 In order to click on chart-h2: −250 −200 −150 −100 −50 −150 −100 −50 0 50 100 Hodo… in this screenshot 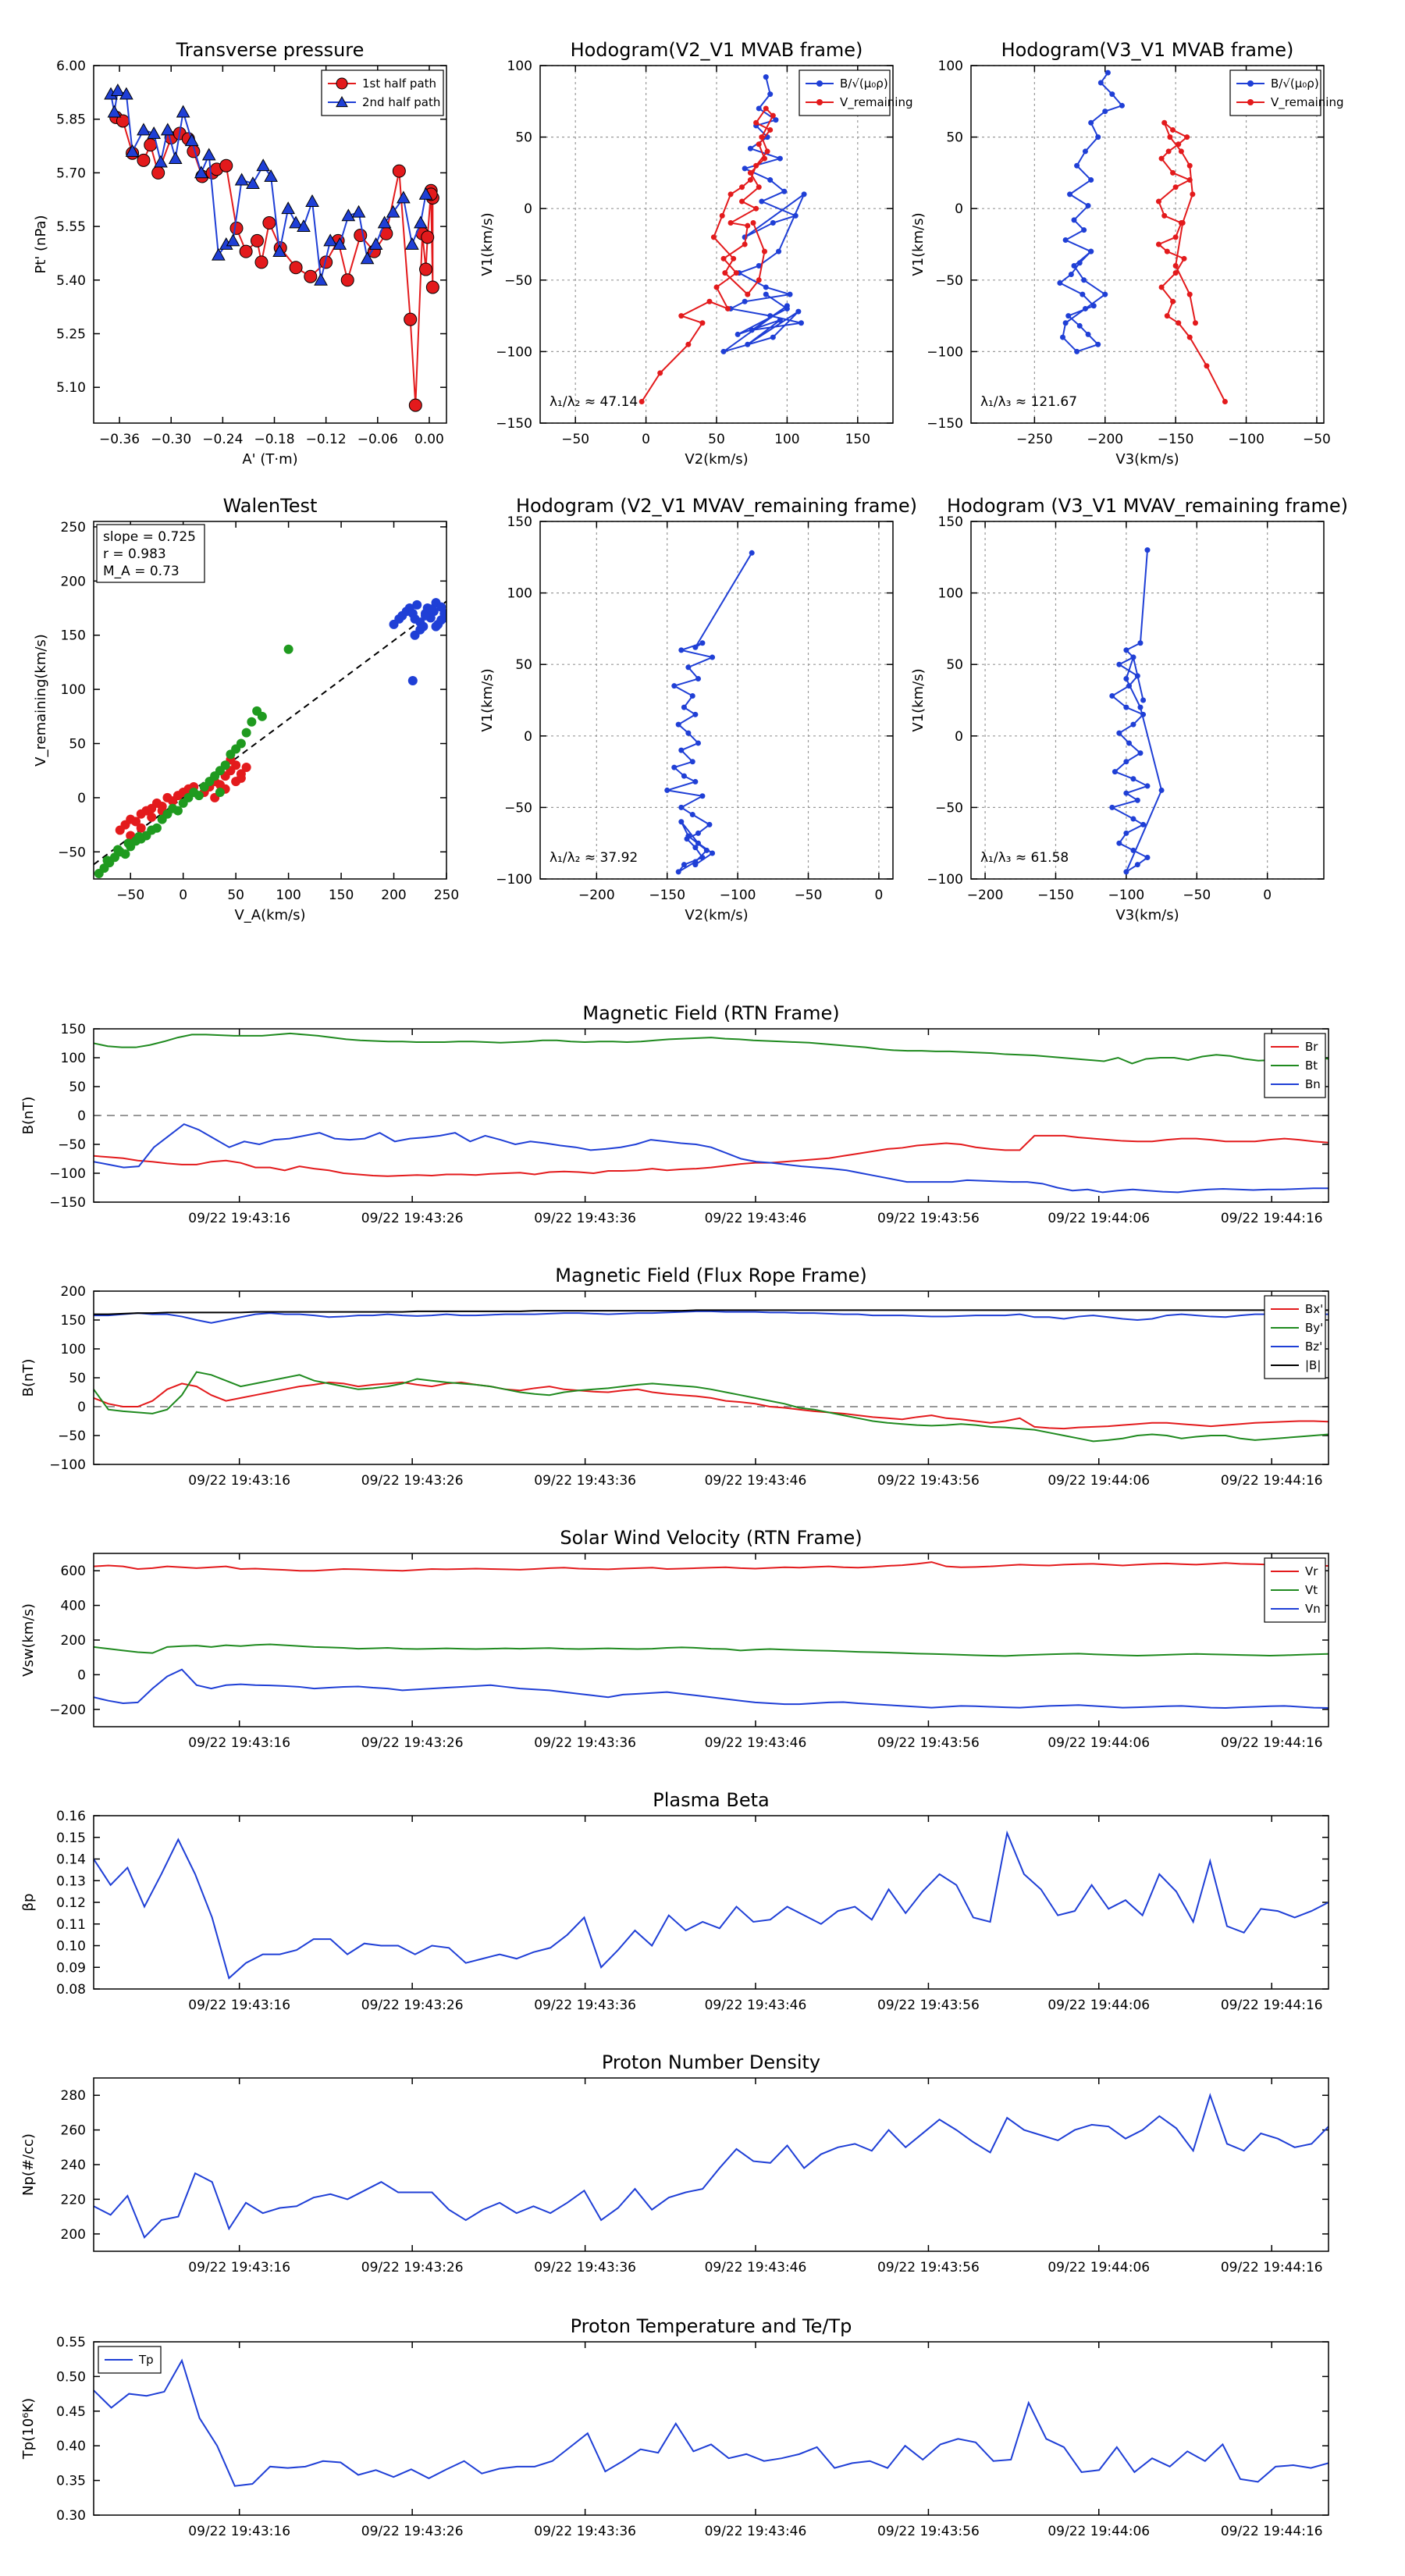, I will do `click(1127, 253)`.